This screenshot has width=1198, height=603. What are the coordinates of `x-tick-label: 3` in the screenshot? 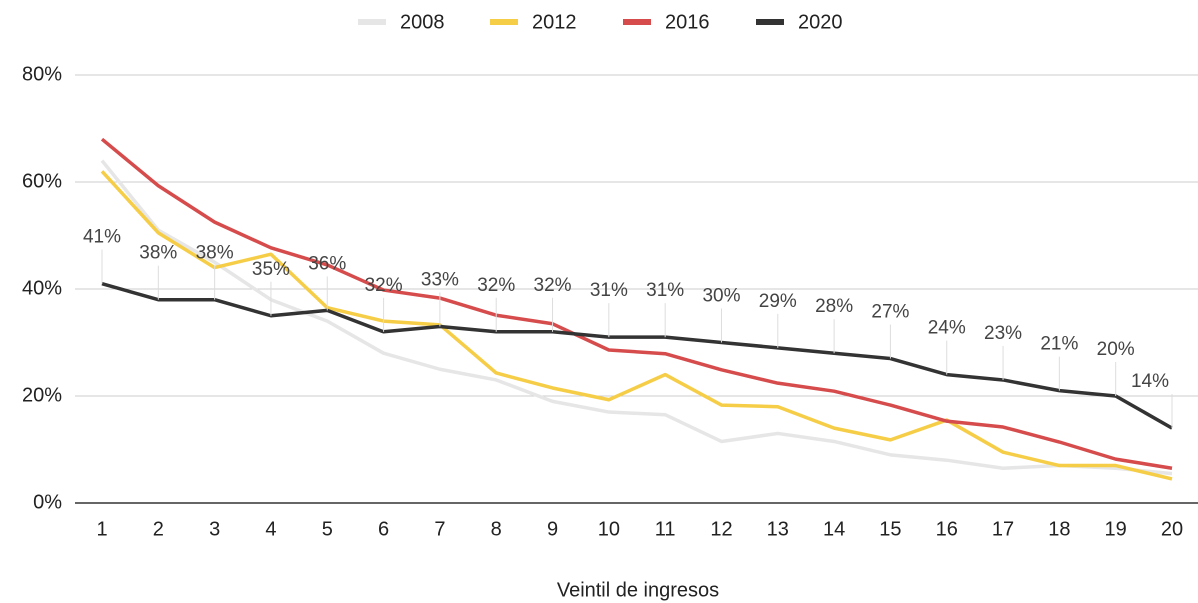 It's located at (214, 529).